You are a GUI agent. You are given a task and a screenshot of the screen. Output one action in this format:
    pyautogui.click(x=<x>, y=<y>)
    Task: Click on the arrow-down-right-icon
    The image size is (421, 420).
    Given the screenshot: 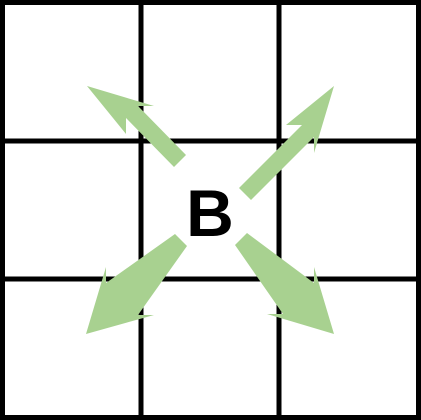 What is the action you would take?
    pyautogui.click(x=284, y=283)
    